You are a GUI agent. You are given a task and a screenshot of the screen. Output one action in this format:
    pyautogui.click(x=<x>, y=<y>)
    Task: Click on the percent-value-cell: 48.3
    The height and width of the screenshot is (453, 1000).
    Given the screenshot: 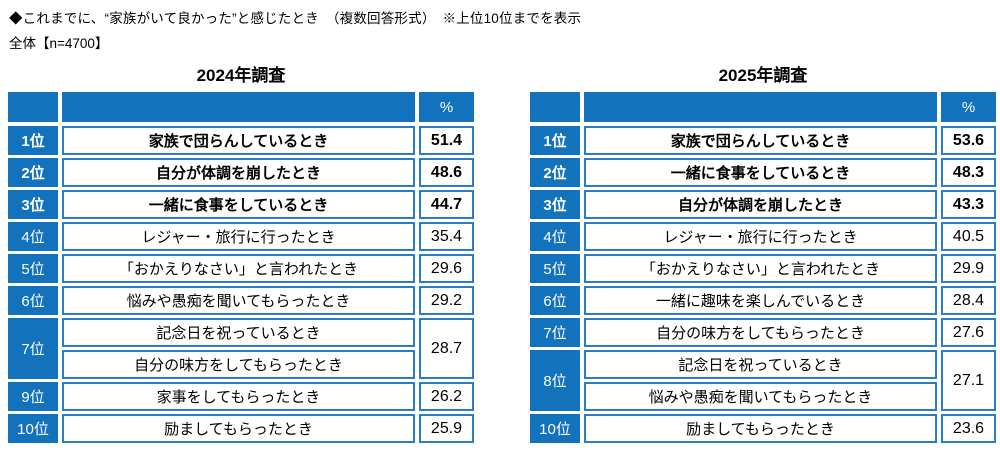 What is the action you would take?
    pyautogui.click(x=968, y=172)
    